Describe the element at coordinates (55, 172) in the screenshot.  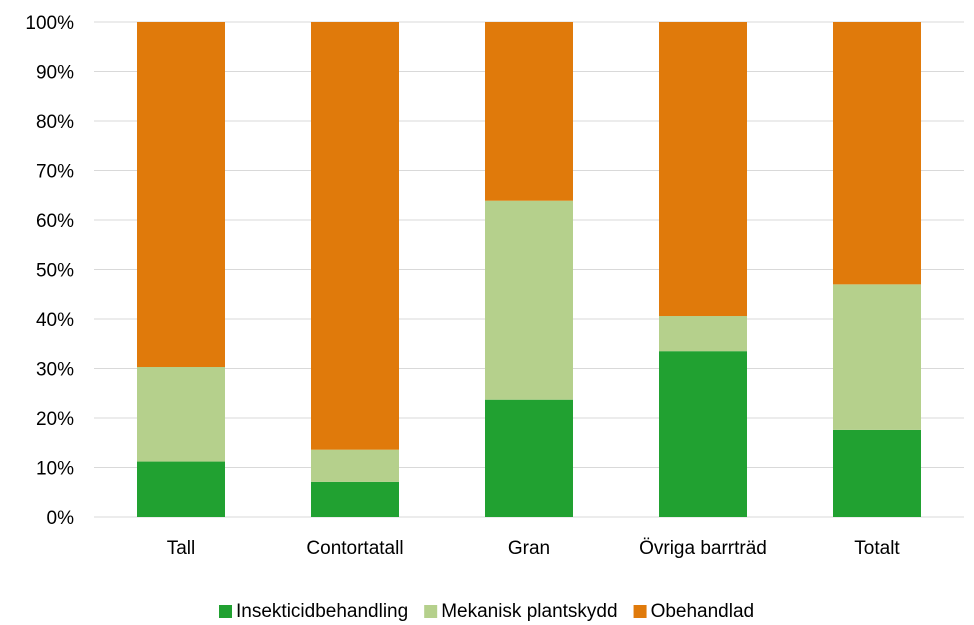
I see `y-tick-label: 70%` at that location.